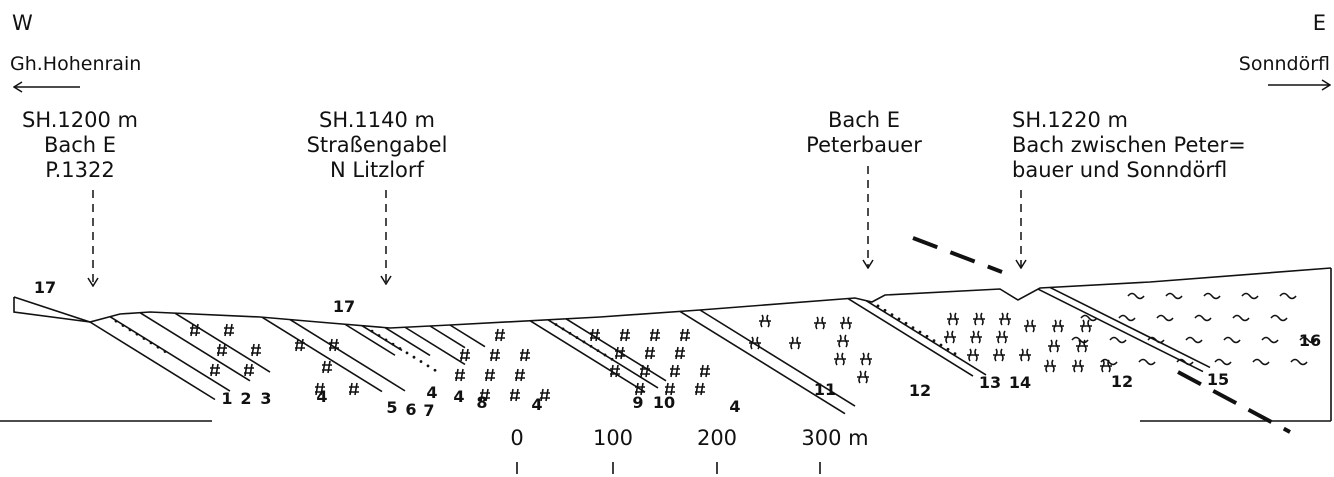 The width and height of the screenshot is (1334, 477). Describe the element at coordinates (1234, 402) in the screenshot. I see `fault-line` at that location.